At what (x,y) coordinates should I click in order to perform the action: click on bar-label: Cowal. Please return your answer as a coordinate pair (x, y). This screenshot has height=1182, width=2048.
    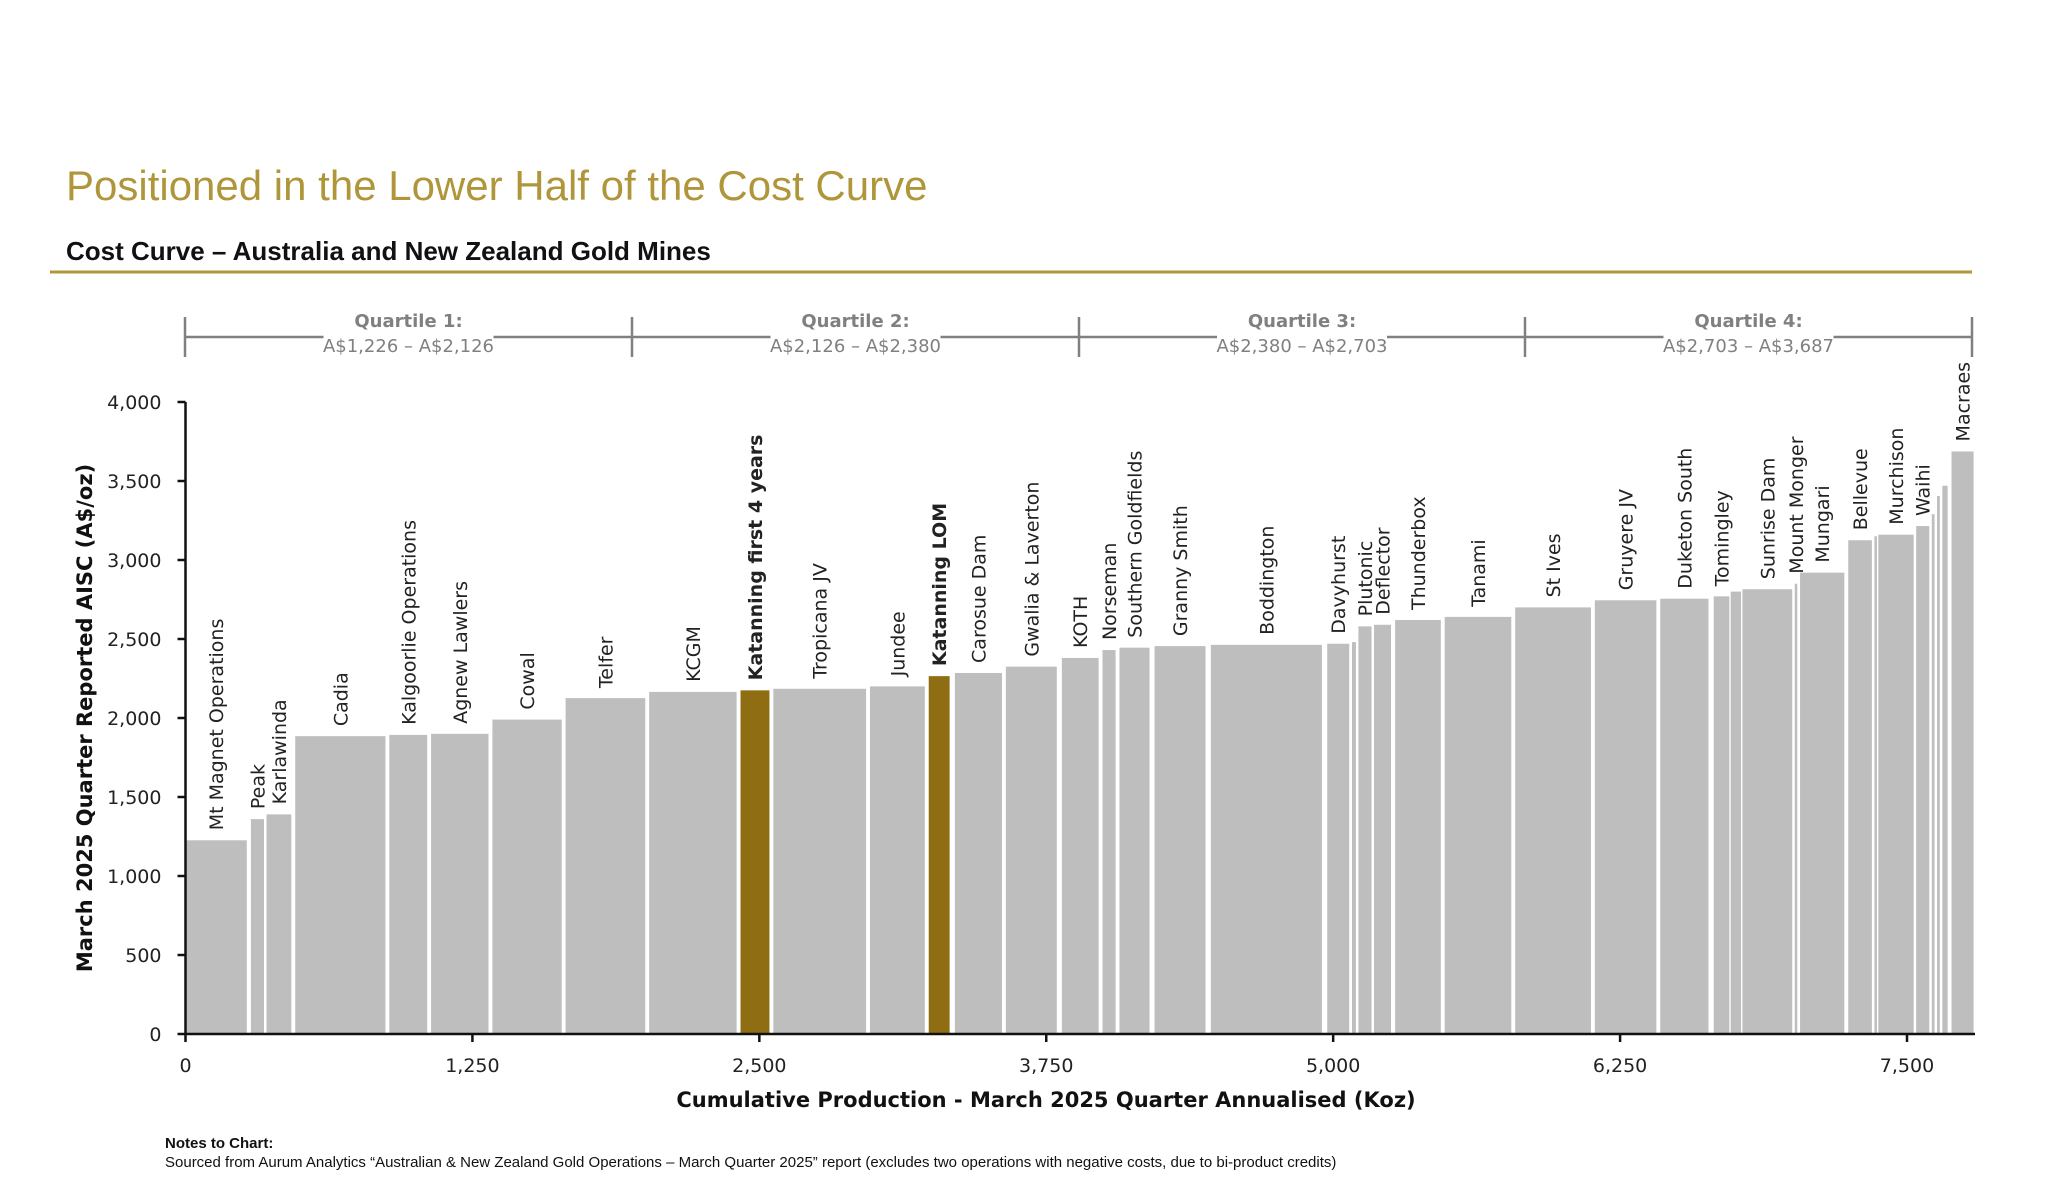
    Looking at the image, I should click on (528, 680).